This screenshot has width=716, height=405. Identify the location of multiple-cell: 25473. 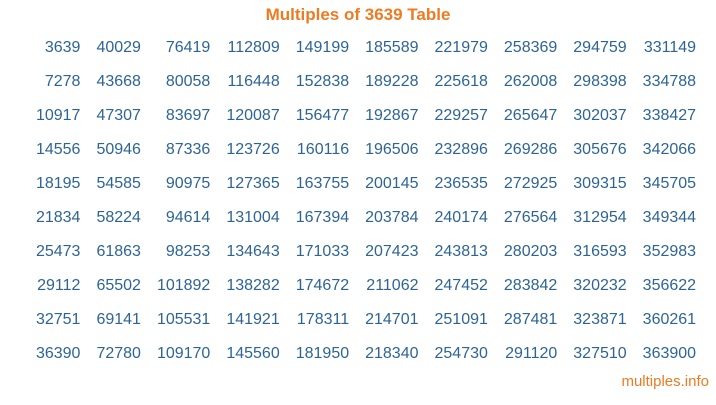
(58, 251).